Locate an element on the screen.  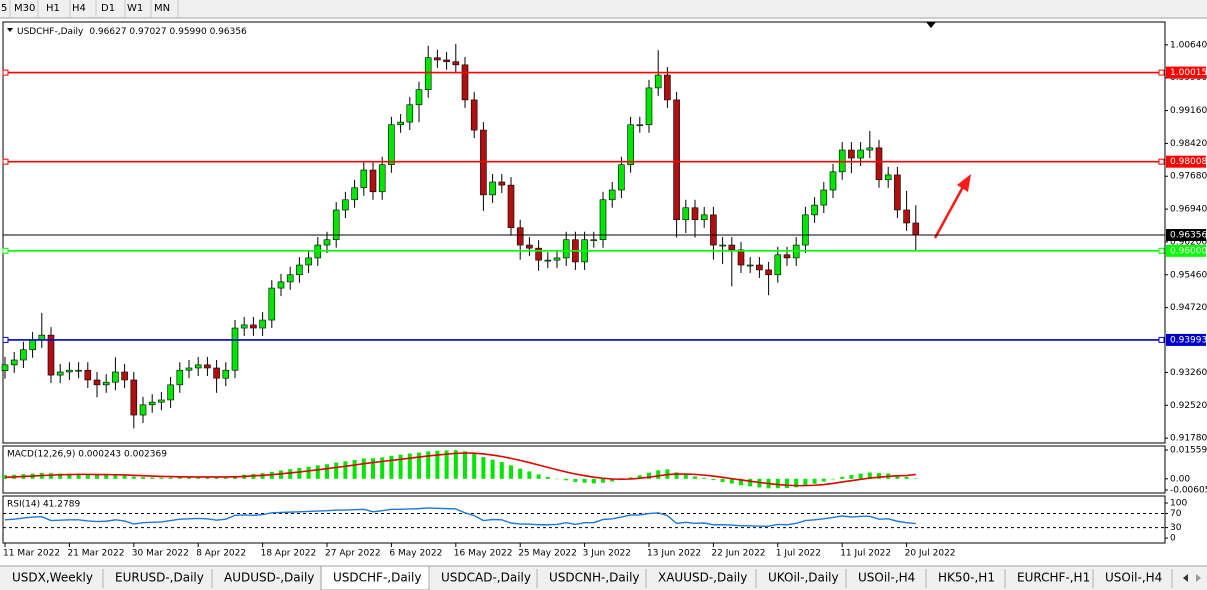
timeframe-button: 5 is located at coordinates (4, 8).